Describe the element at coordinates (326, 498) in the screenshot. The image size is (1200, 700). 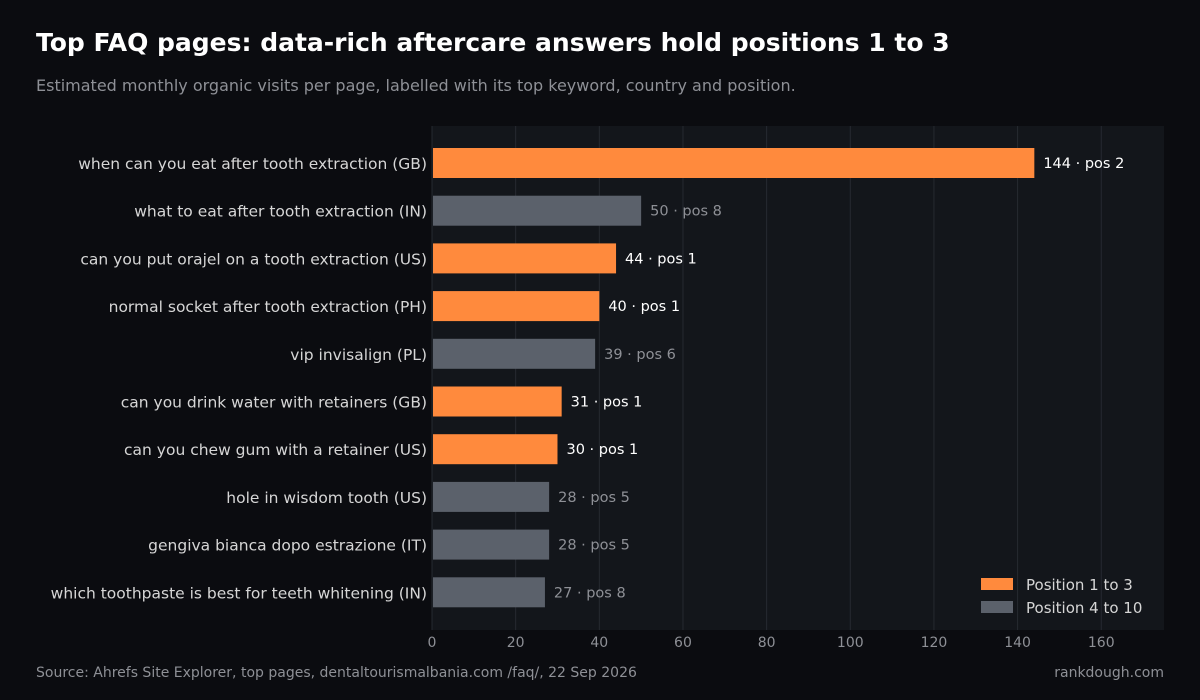
I see `category-label: hole in wisdom tooth (US)` at that location.